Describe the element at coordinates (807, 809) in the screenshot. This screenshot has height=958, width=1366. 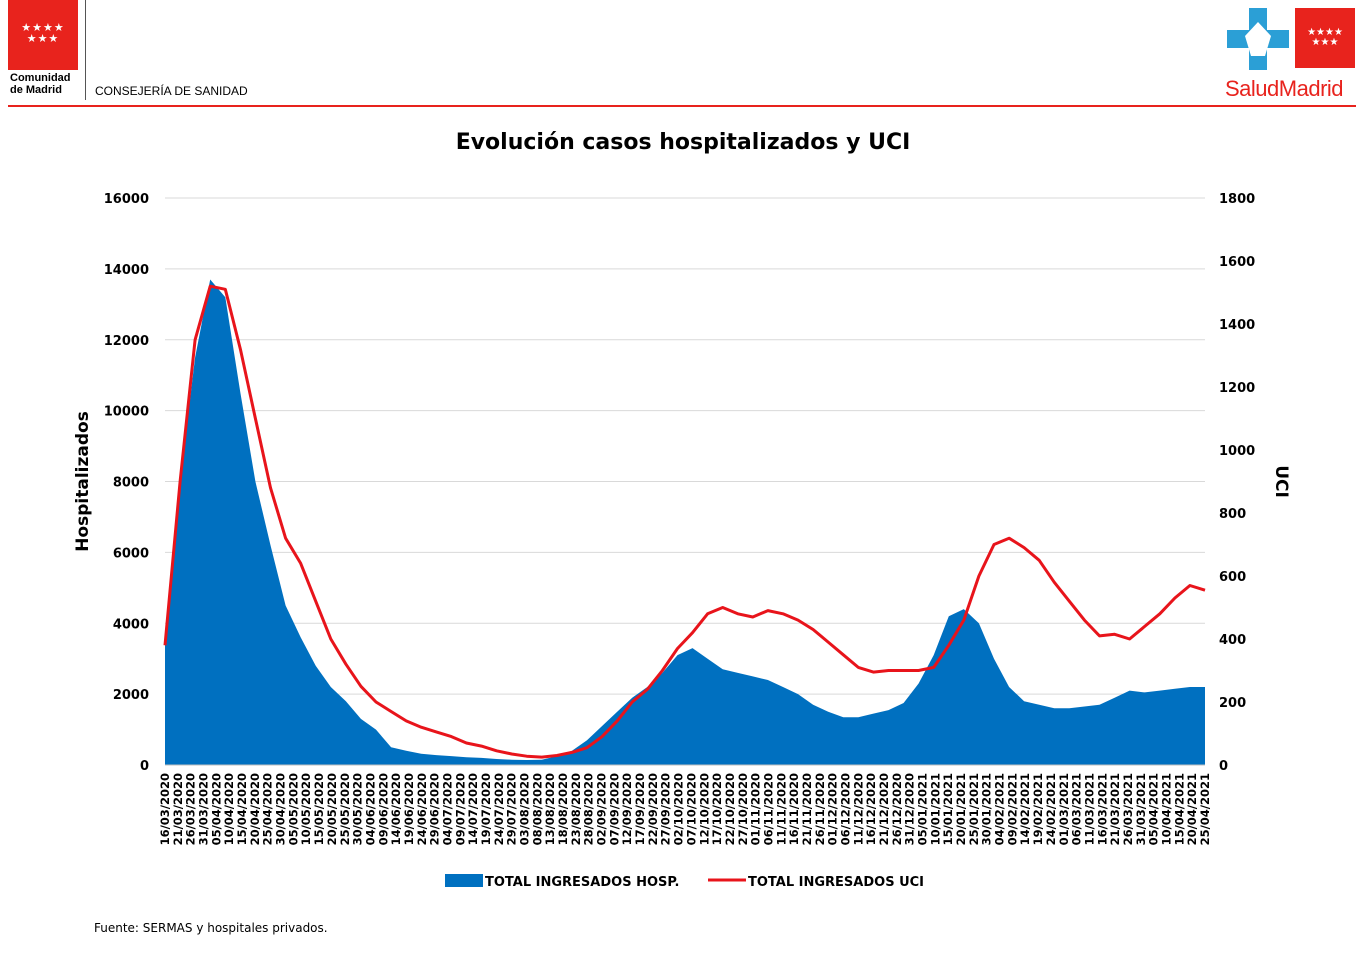
I see `x-tick-label: 21/11/2020` at that location.